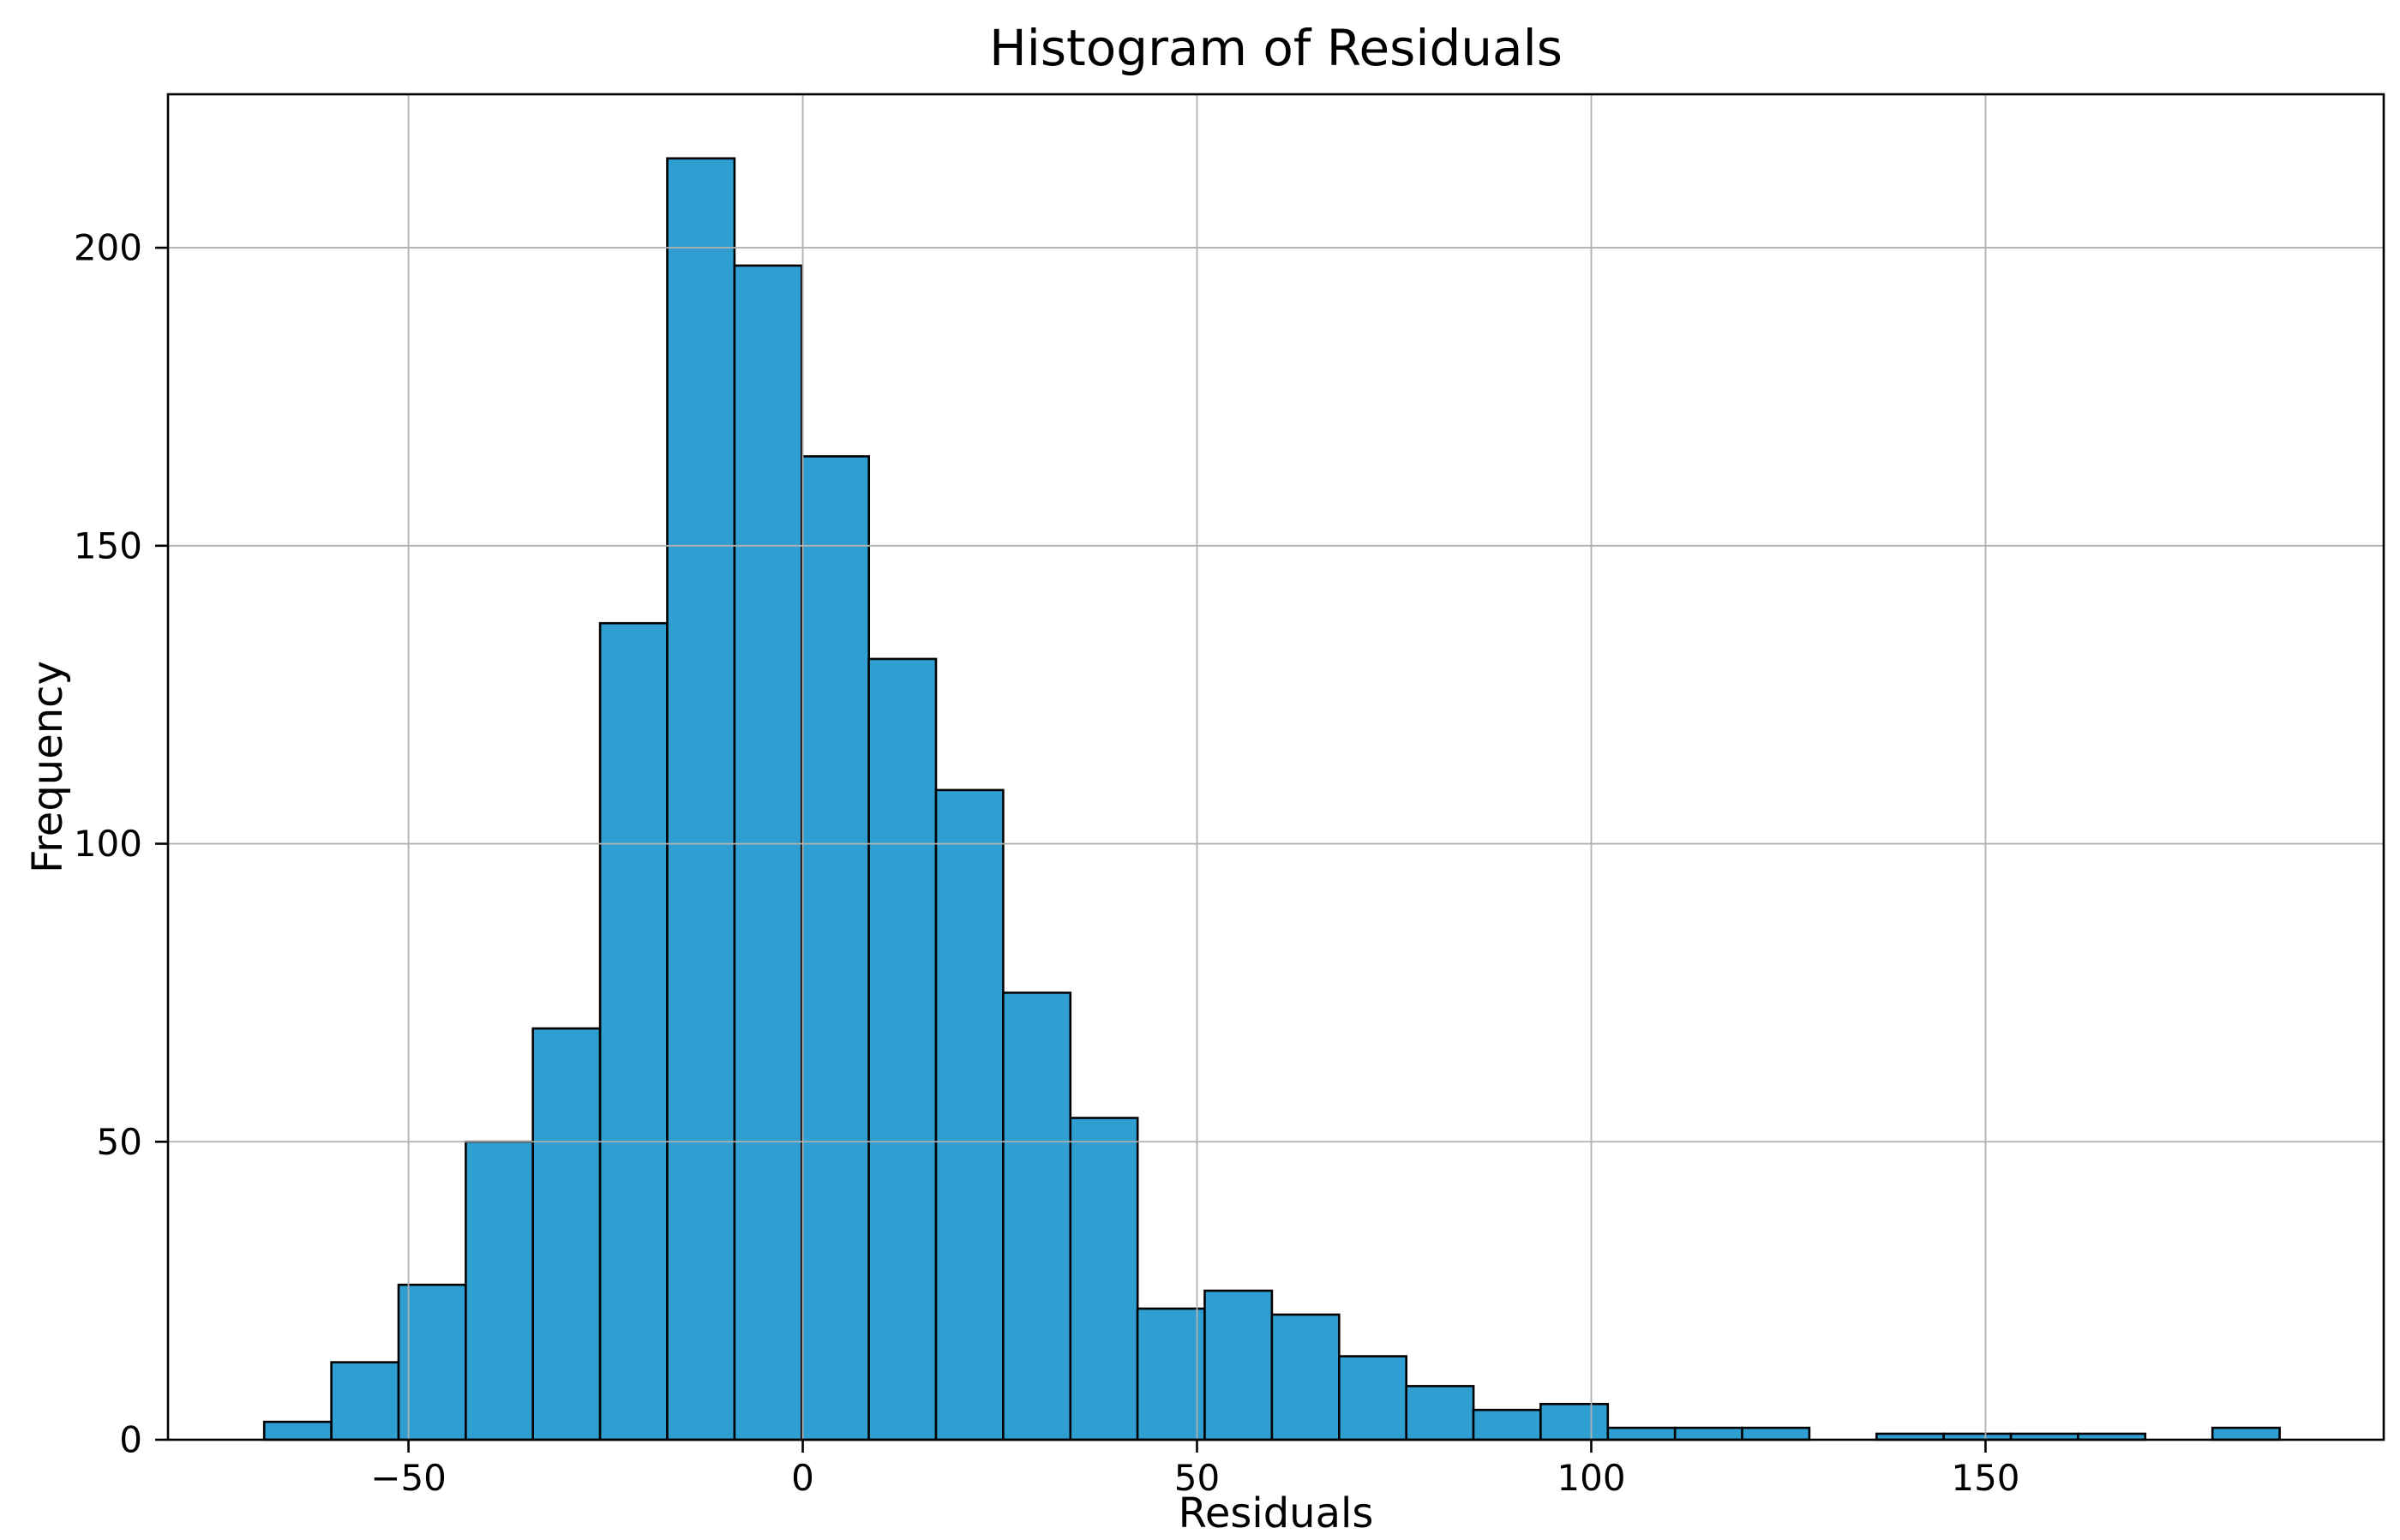 This screenshot has width=2400, height=1540. What do you see at coordinates (1276, 1513) in the screenshot?
I see `x-axis-label: Residuals` at bounding box center [1276, 1513].